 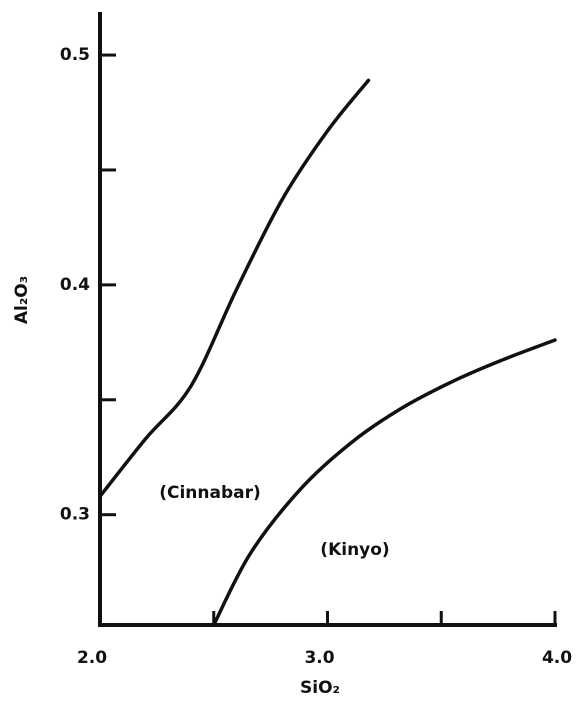 What do you see at coordinates (75, 285) in the screenshot?
I see `y-tick-label: 0.4` at bounding box center [75, 285].